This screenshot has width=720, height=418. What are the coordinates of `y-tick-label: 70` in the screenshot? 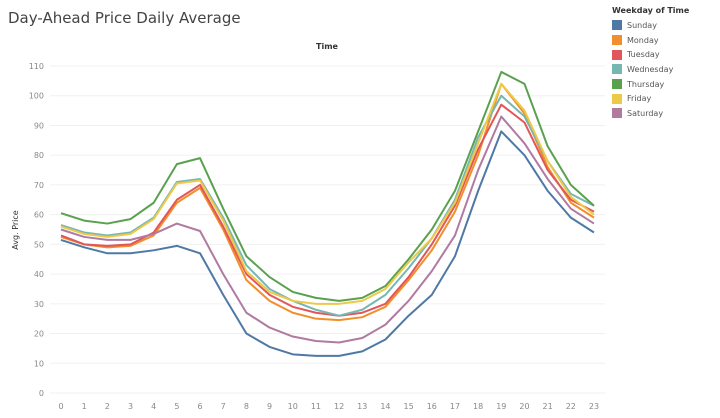 It's located at (39, 185).